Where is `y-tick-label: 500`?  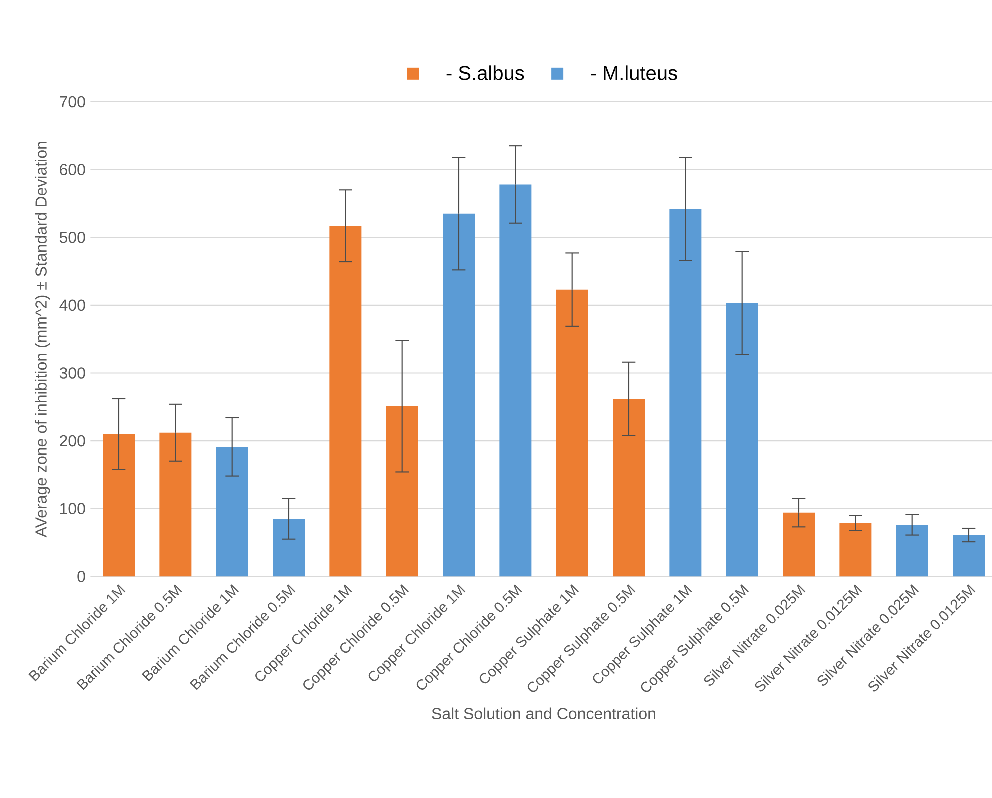
y-tick-label: 500 is located at coordinates (73, 238).